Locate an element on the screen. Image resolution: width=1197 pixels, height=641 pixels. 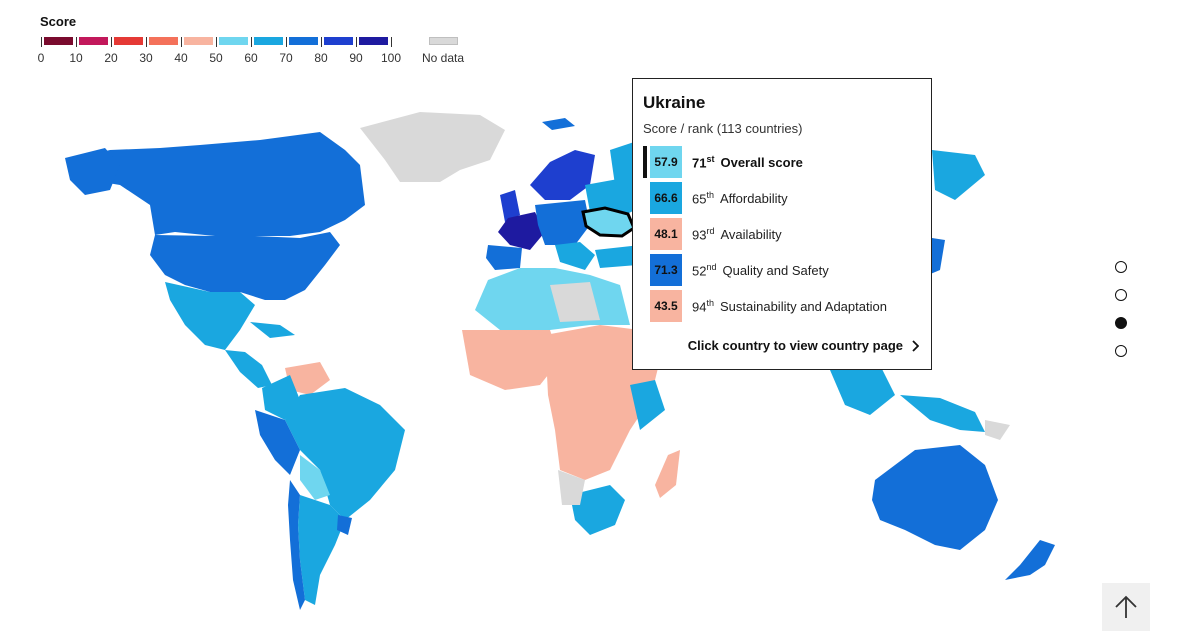
map-region-venezuela is located at coordinates (307, 378).